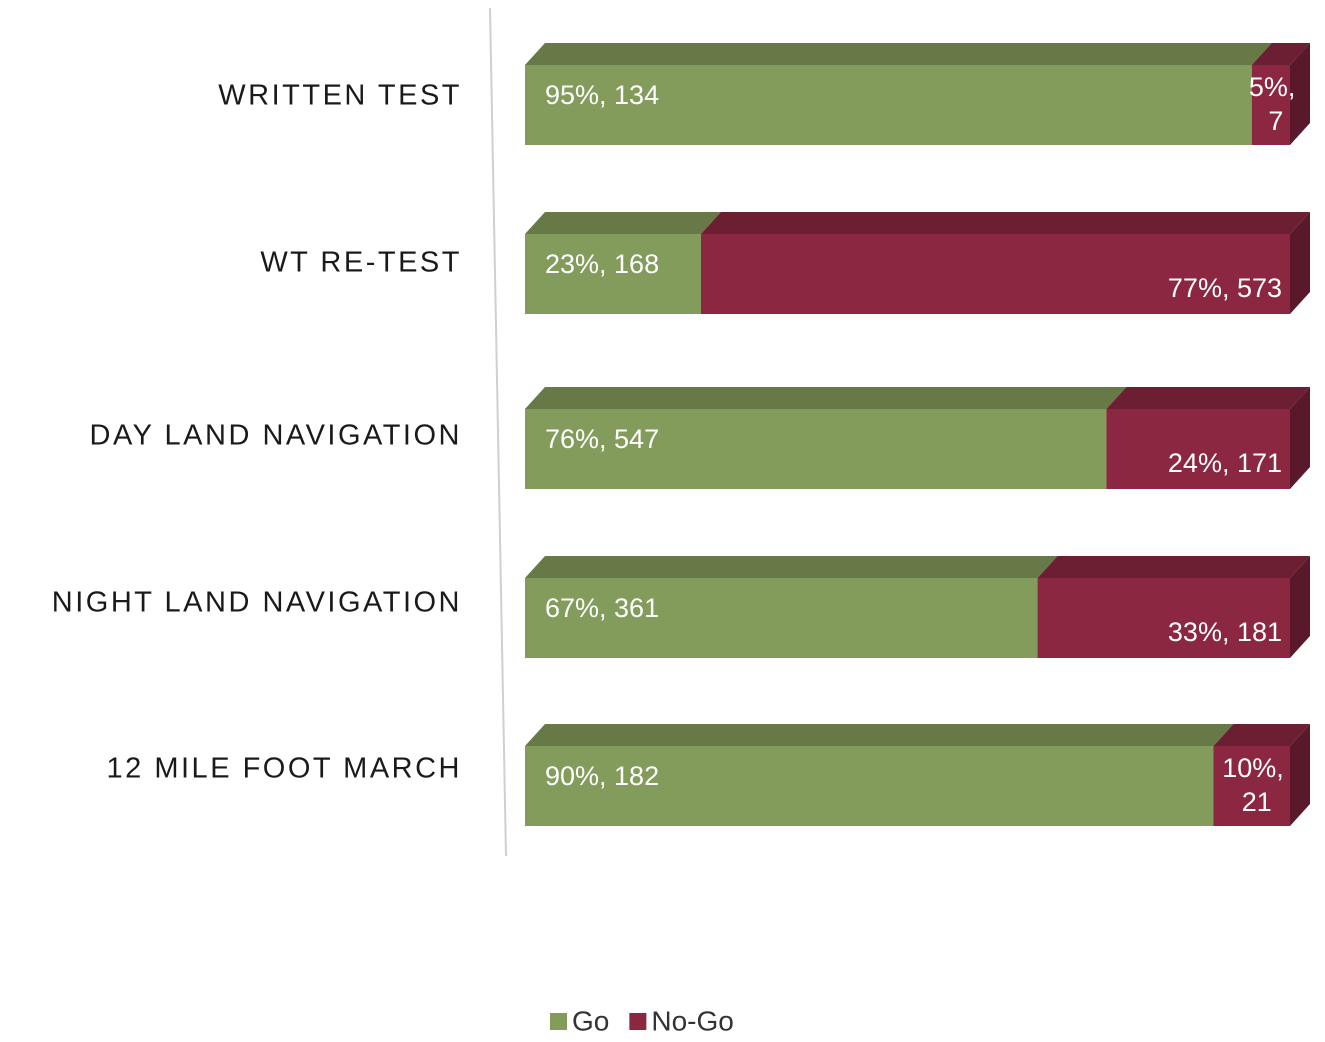  What do you see at coordinates (1225, 632) in the screenshot?
I see `data-label: 33%, 181` at bounding box center [1225, 632].